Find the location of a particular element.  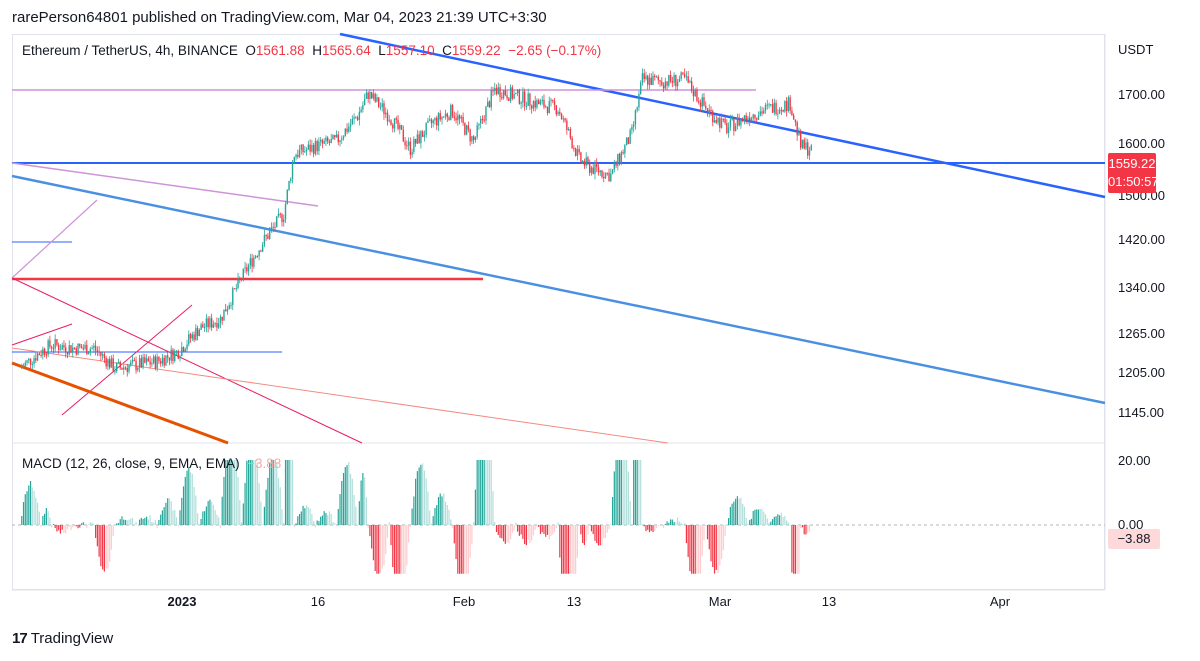

close-value: 1559.22 is located at coordinates (476, 50).